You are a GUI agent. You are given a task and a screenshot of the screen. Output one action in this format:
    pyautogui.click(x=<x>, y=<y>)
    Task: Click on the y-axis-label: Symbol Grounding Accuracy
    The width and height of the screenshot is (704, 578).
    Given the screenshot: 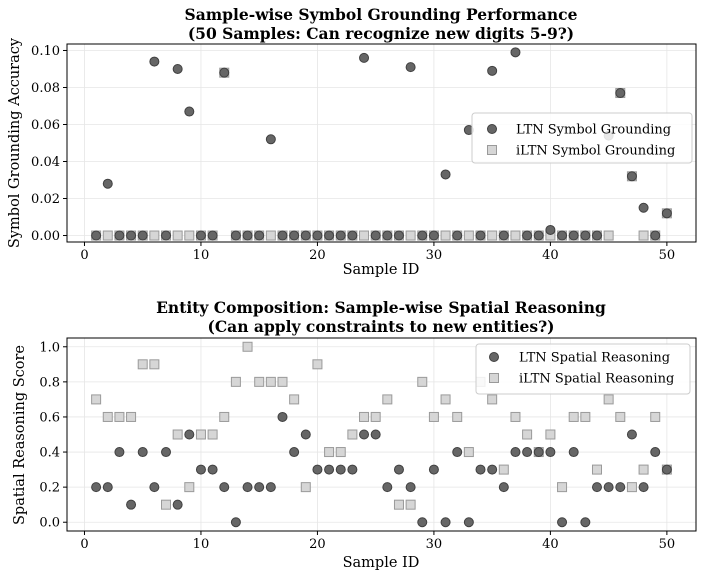 What is the action you would take?
    pyautogui.click(x=15, y=142)
    